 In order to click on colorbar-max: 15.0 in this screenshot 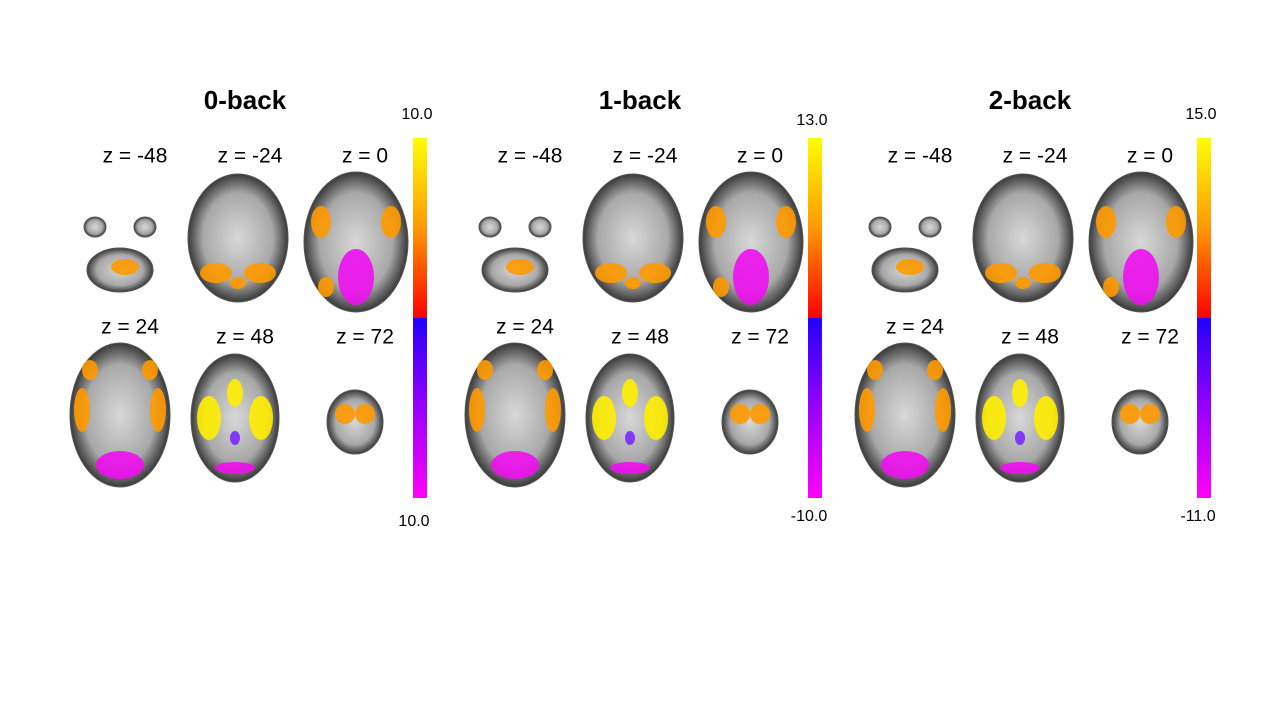, I will do `click(1200, 114)`.